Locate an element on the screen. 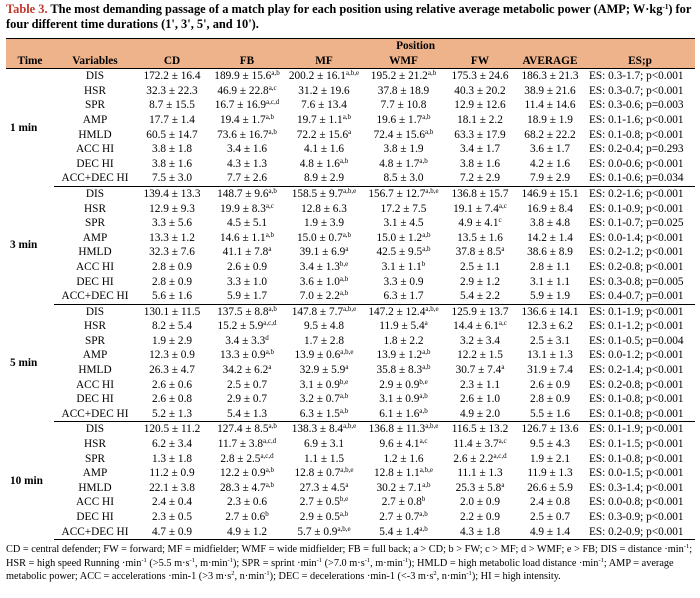 This screenshot has width=700, height=598. value-cell-avg: 146.9 ± 15.1 is located at coordinates (550, 193).